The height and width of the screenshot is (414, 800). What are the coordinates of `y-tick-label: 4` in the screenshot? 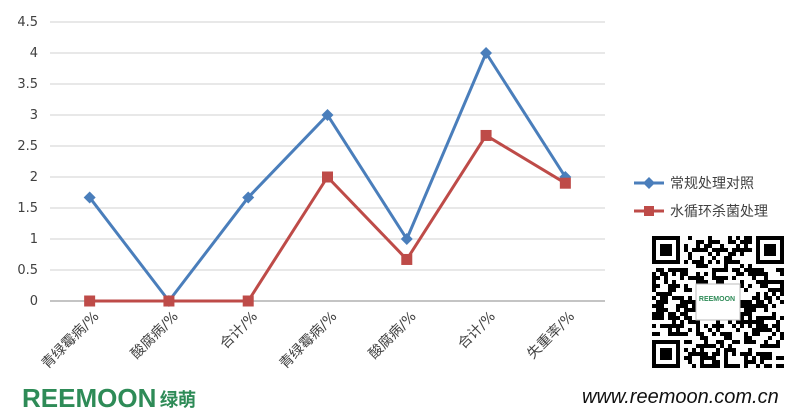 It's located at (34, 53).